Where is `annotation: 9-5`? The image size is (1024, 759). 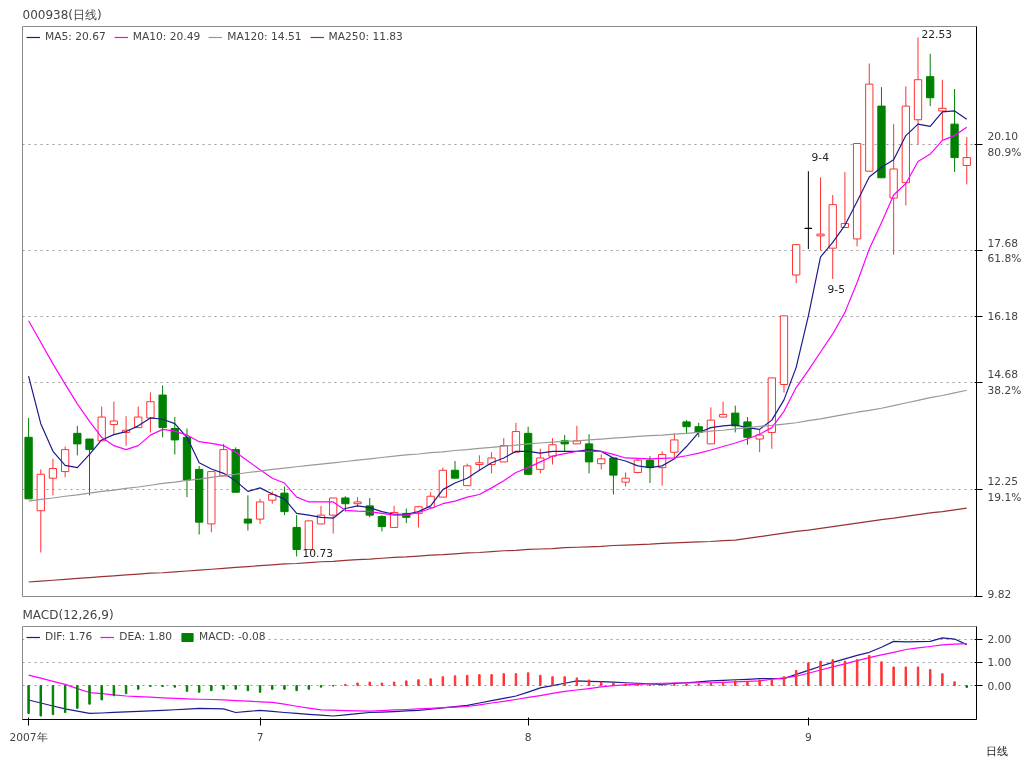 annotation: 9-5 is located at coordinates (836, 289).